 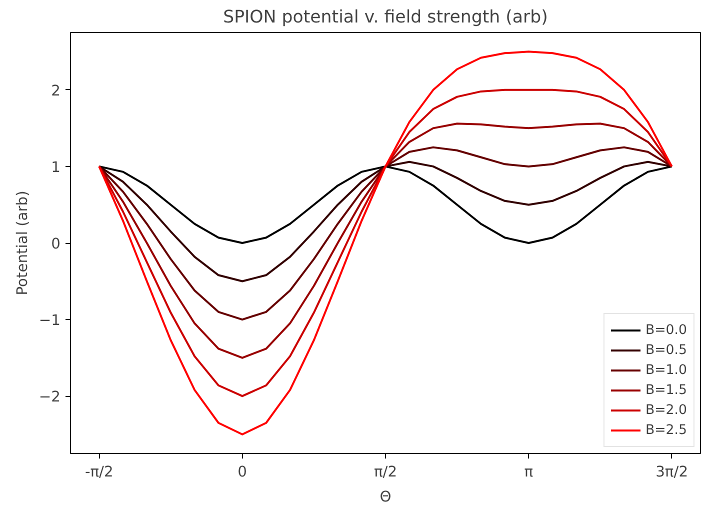 I want to click on x-tick-label: 0, so click(x=242, y=472).